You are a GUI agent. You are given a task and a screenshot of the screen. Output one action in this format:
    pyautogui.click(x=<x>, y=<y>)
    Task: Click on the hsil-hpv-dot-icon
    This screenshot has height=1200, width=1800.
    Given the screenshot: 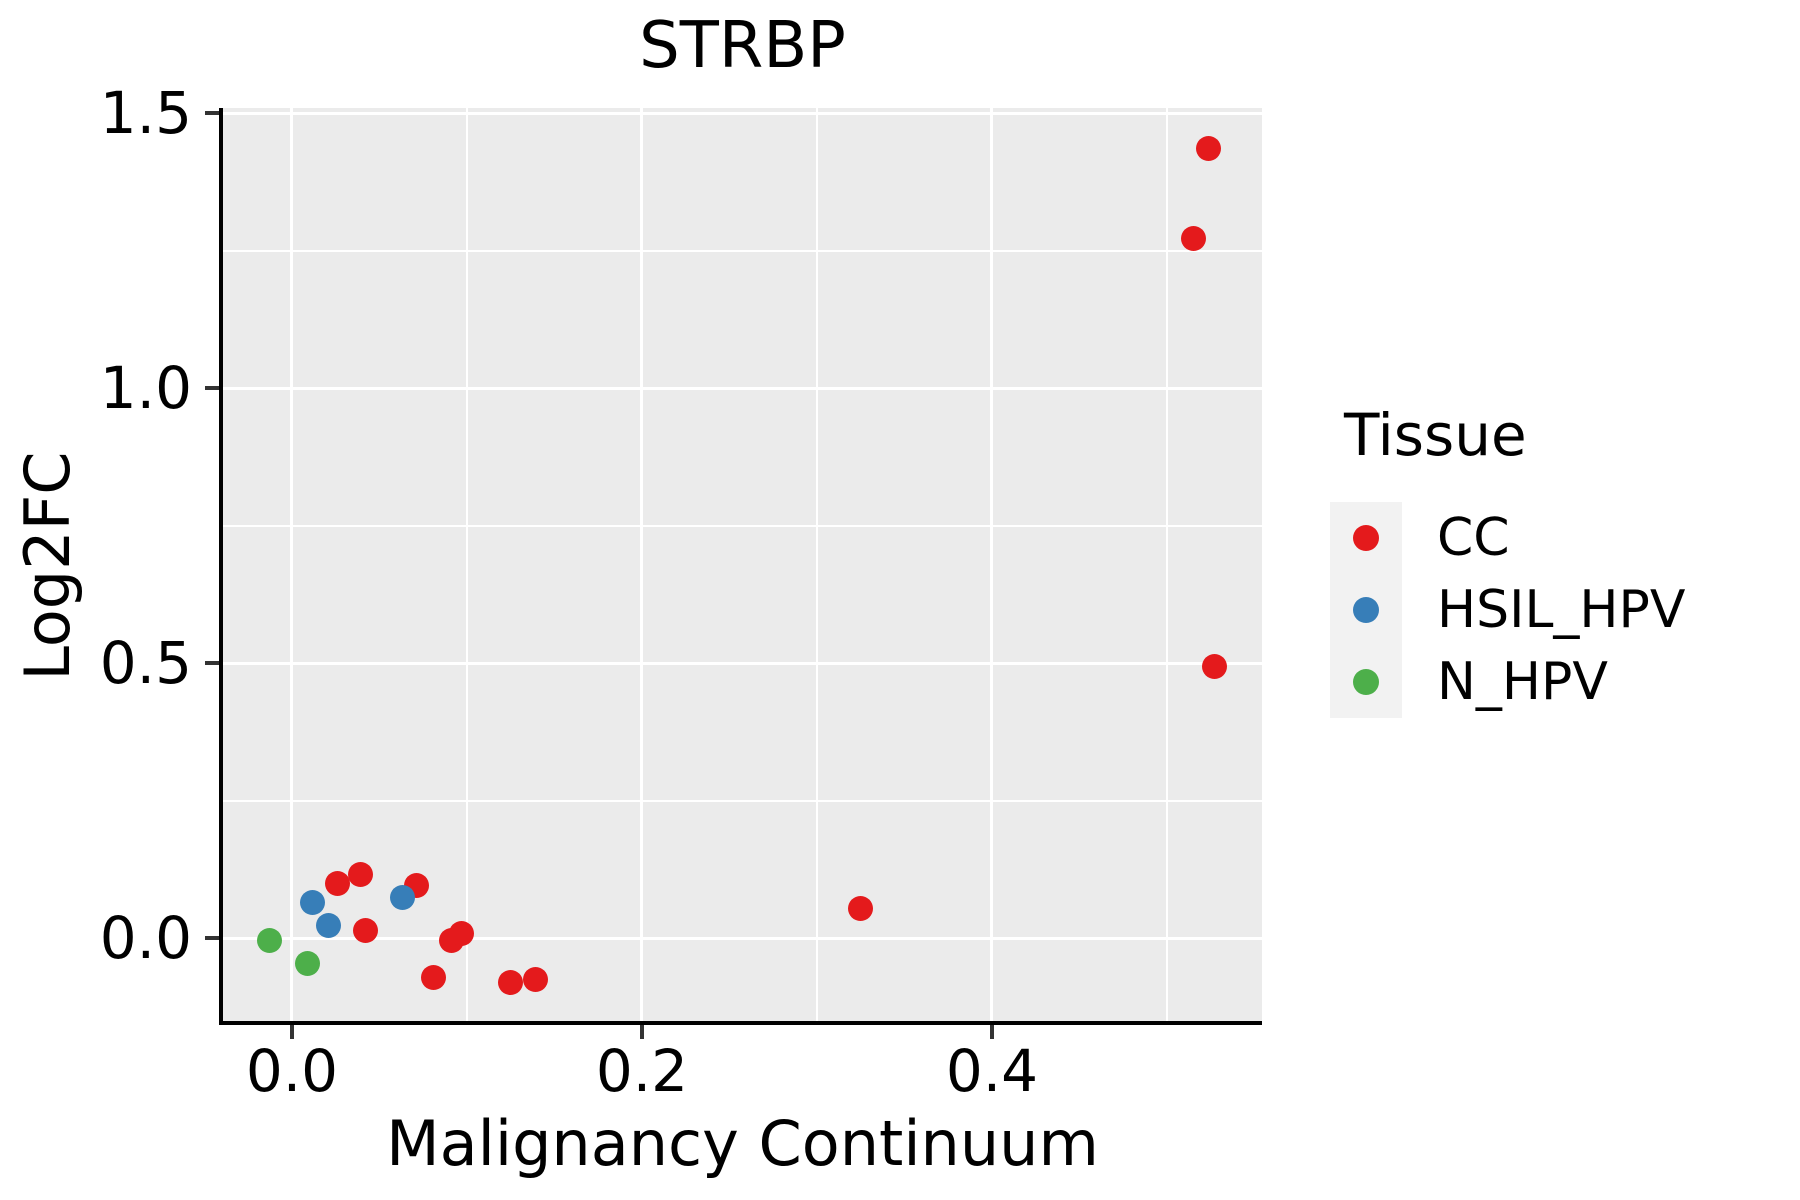 What is the action you would take?
    pyautogui.click(x=1366, y=610)
    